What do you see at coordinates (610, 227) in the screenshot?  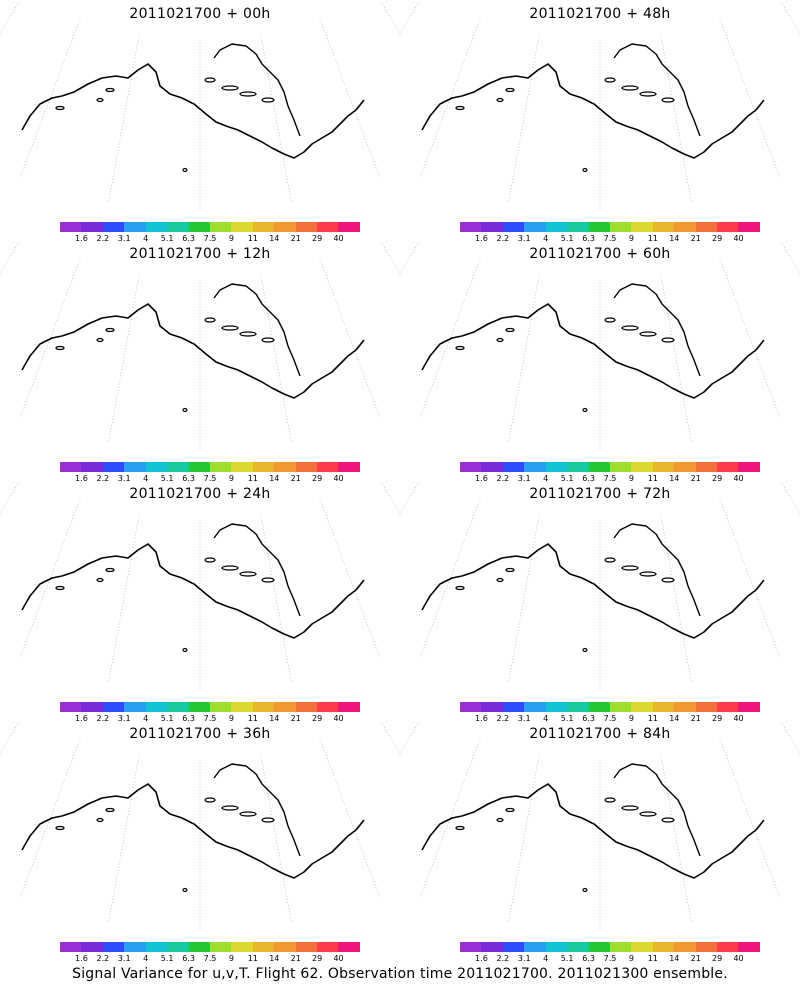 I see `color-bar` at bounding box center [610, 227].